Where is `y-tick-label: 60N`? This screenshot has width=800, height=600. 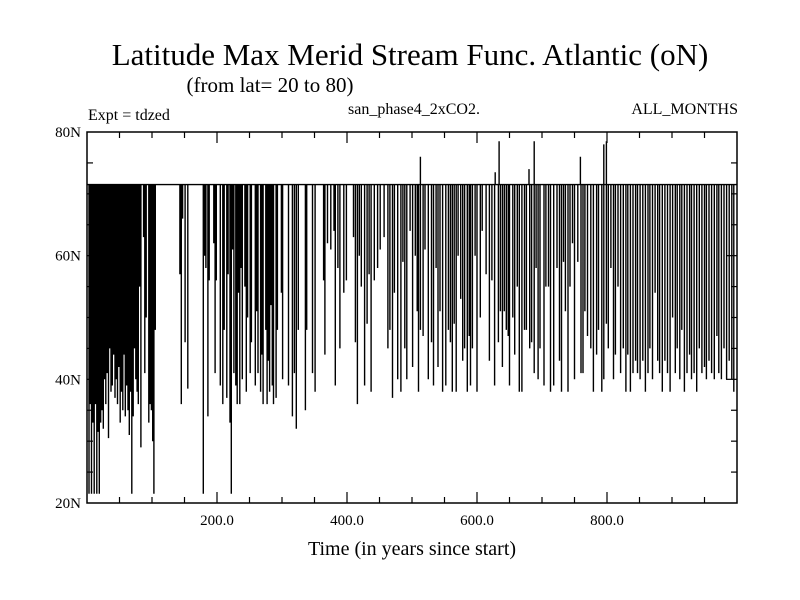 y-tick-label: 60N is located at coordinates (68, 257).